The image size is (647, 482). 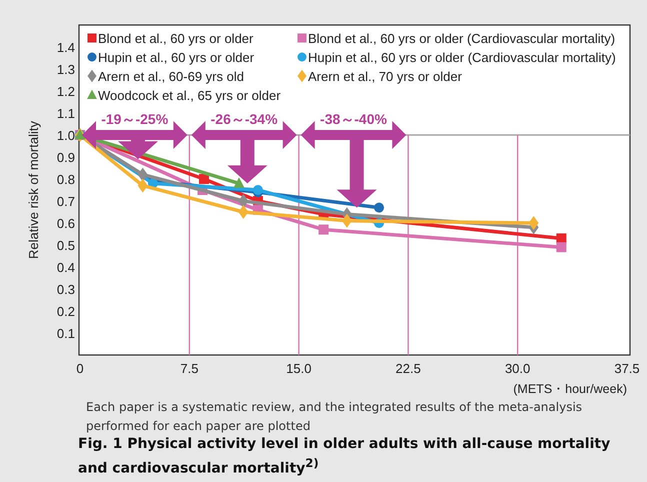 What do you see at coordinates (517, 368) in the screenshot?
I see `x-tick-label: 30.0` at bounding box center [517, 368].